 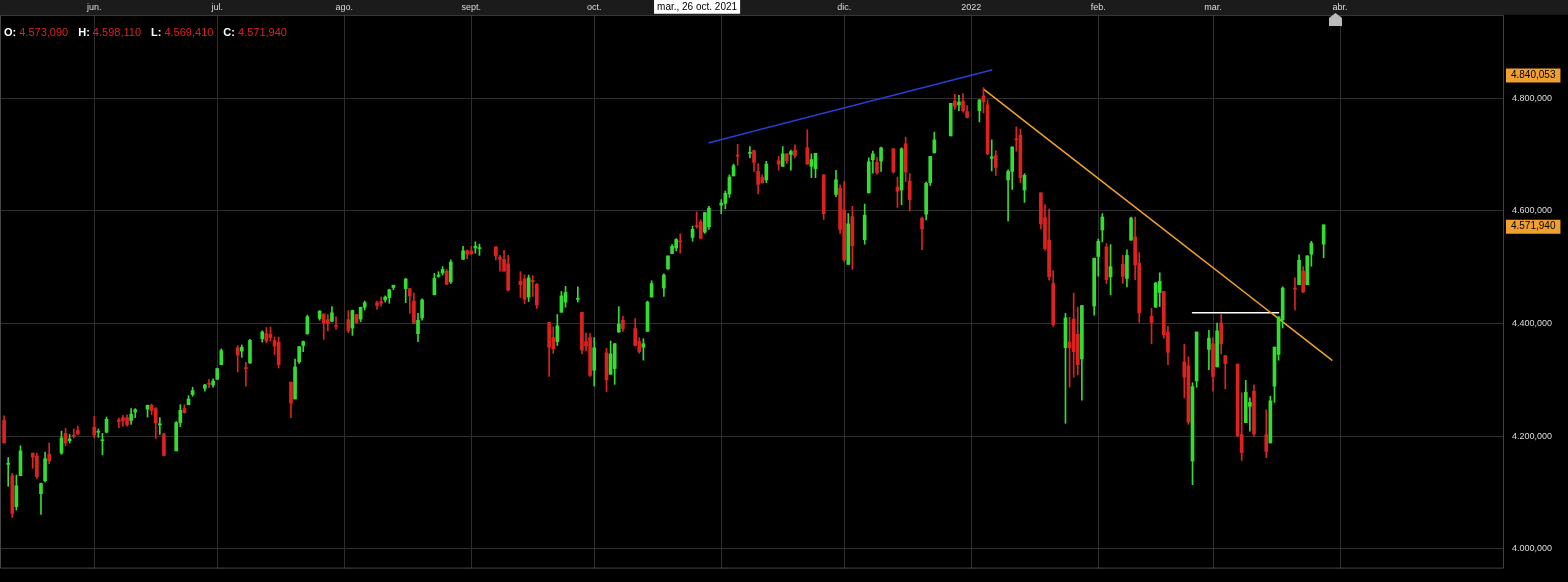 I want to click on x-tick-label: oct., so click(x=594, y=6).